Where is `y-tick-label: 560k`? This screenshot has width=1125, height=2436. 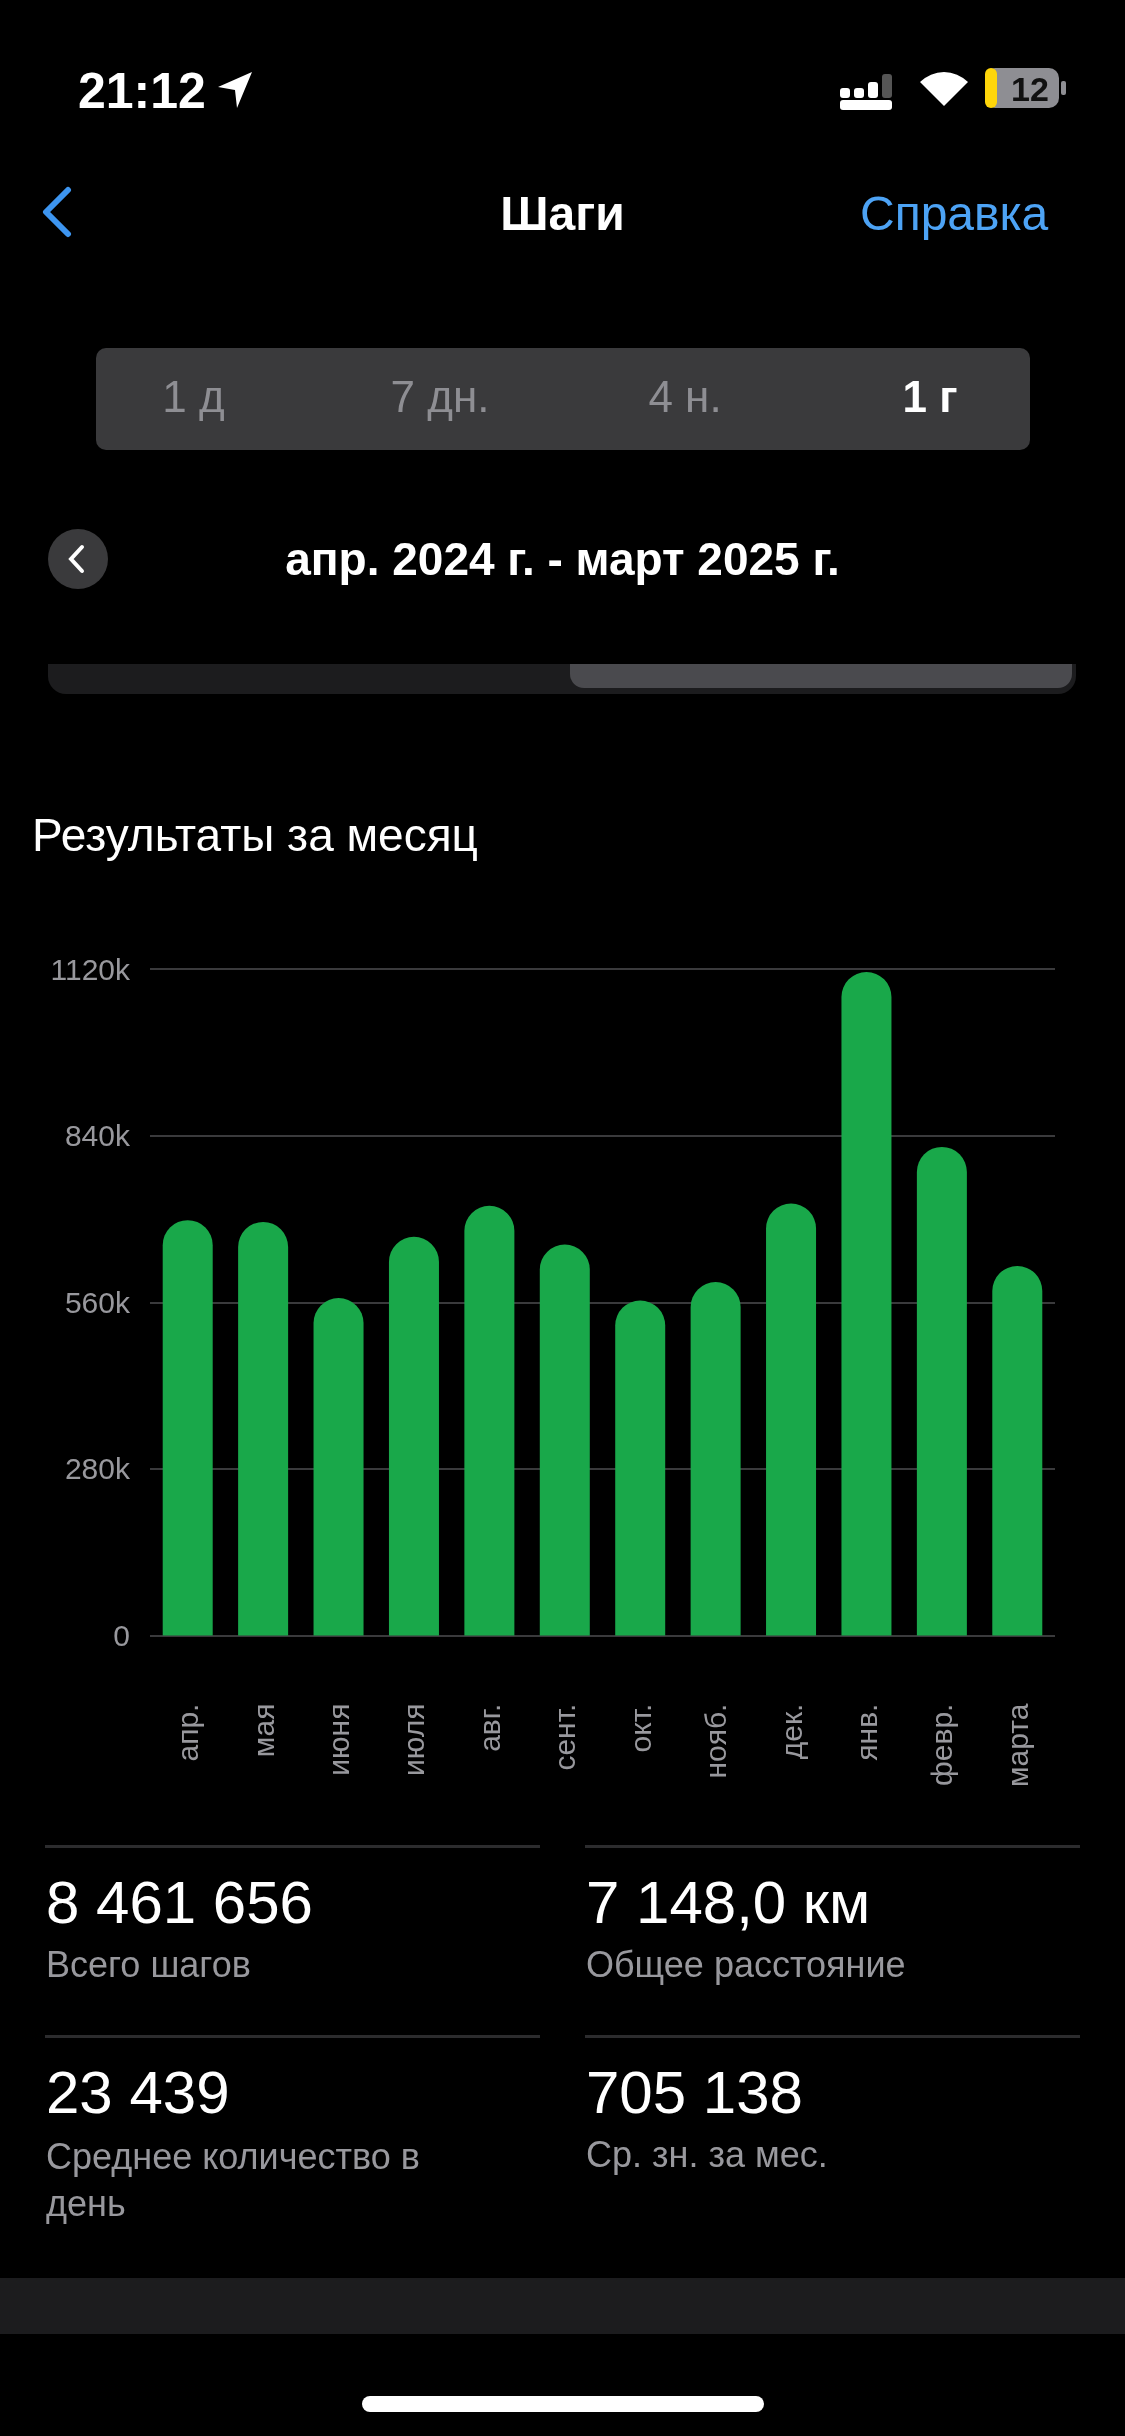 y-tick-label: 560k is located at coordinates (97, 1302).